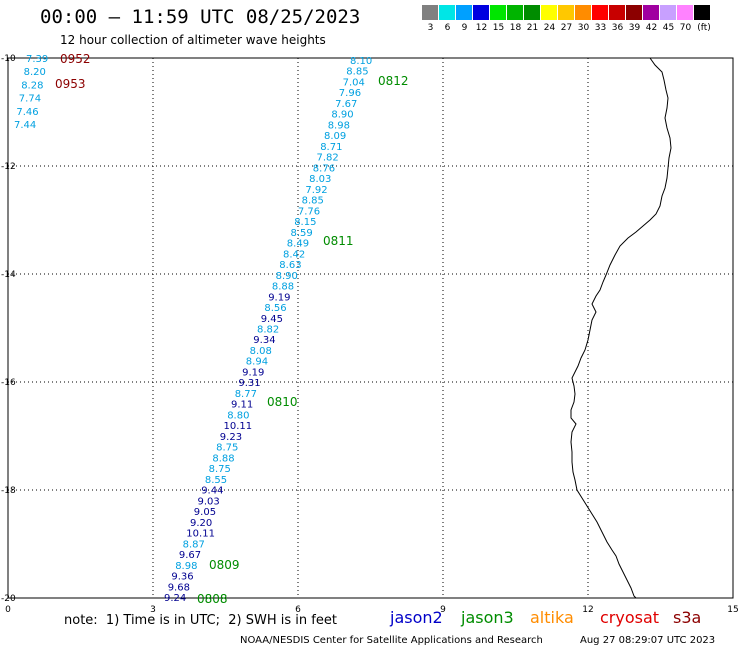  What do you see at coordinates (498, 28) in the screenshot?
I see `legend-label-4: 15` at bounding box center [498, 28].